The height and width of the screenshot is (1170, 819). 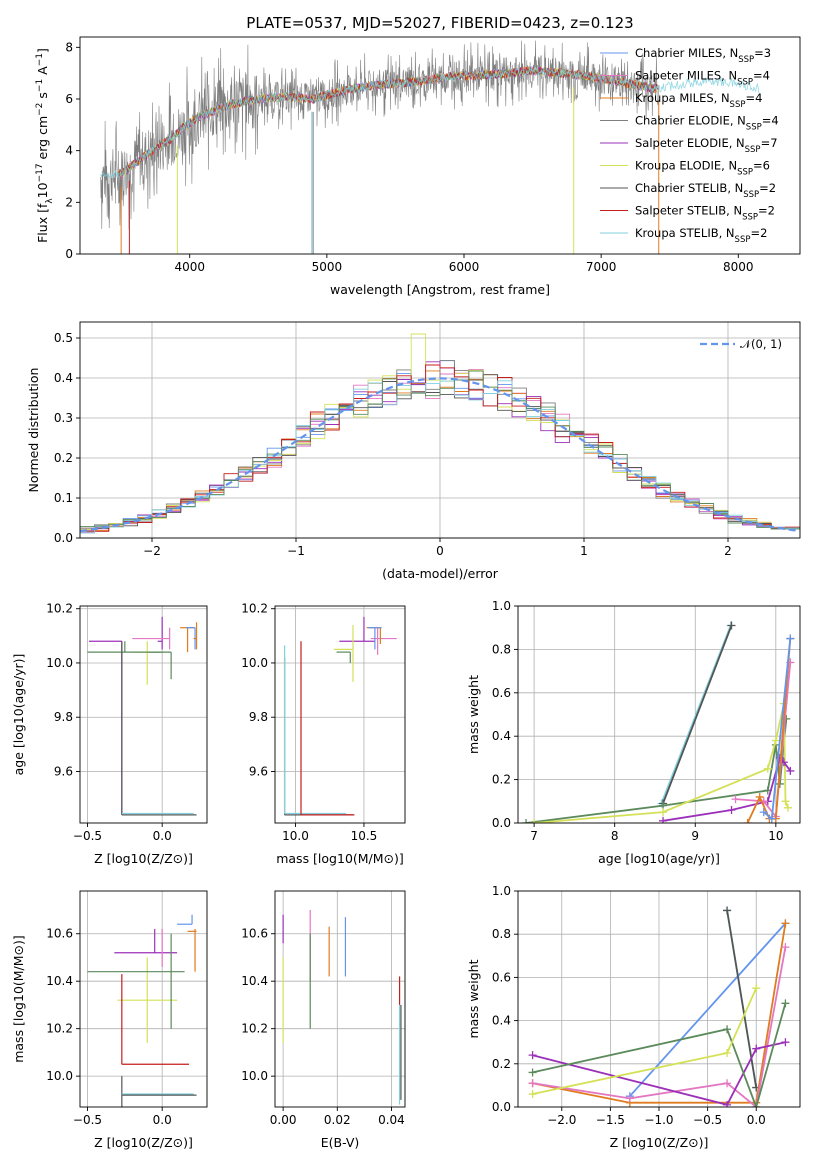 I want to click on panel-age_vs_mass: 10.0 10.5 9.6 9.8 10.0 10.2 mass [log10(M/M⊙)], so click(x=323, y=734).